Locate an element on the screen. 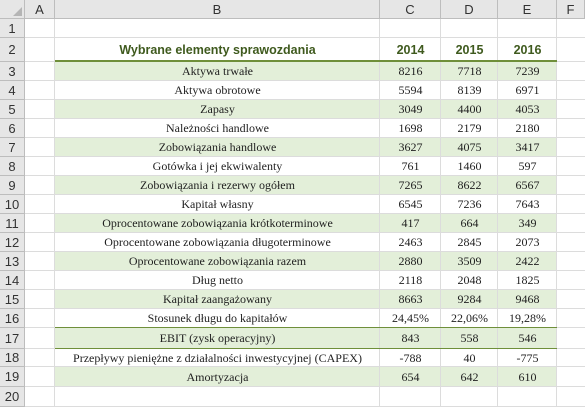 This screenshot has height=407, width=585. row-label-cell: Aktywa trwałe is located at coordinates (217, 71).